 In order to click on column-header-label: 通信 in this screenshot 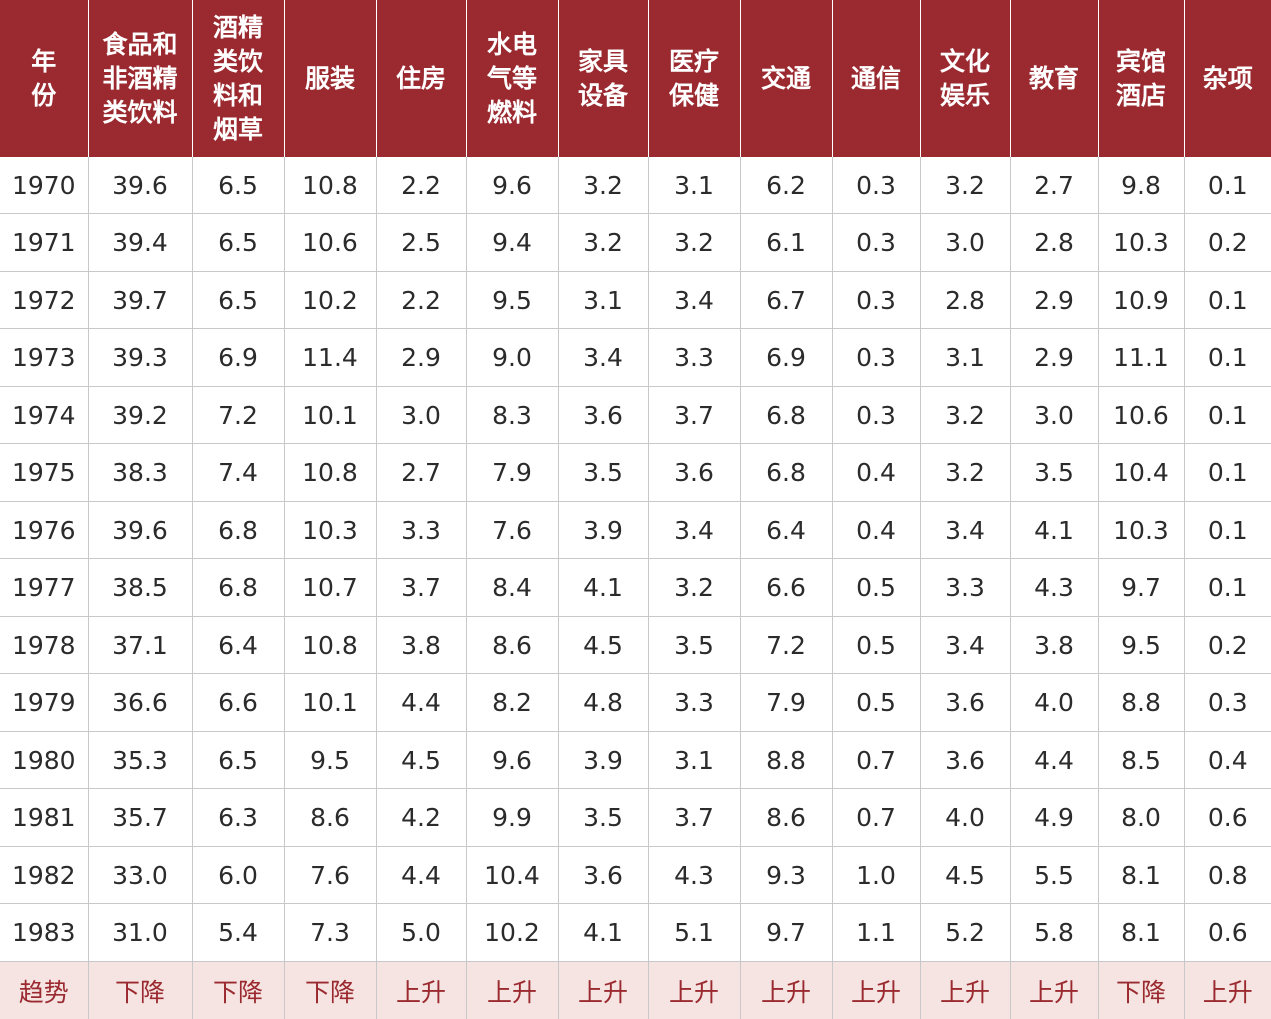, I will do `click(875, 78)`.